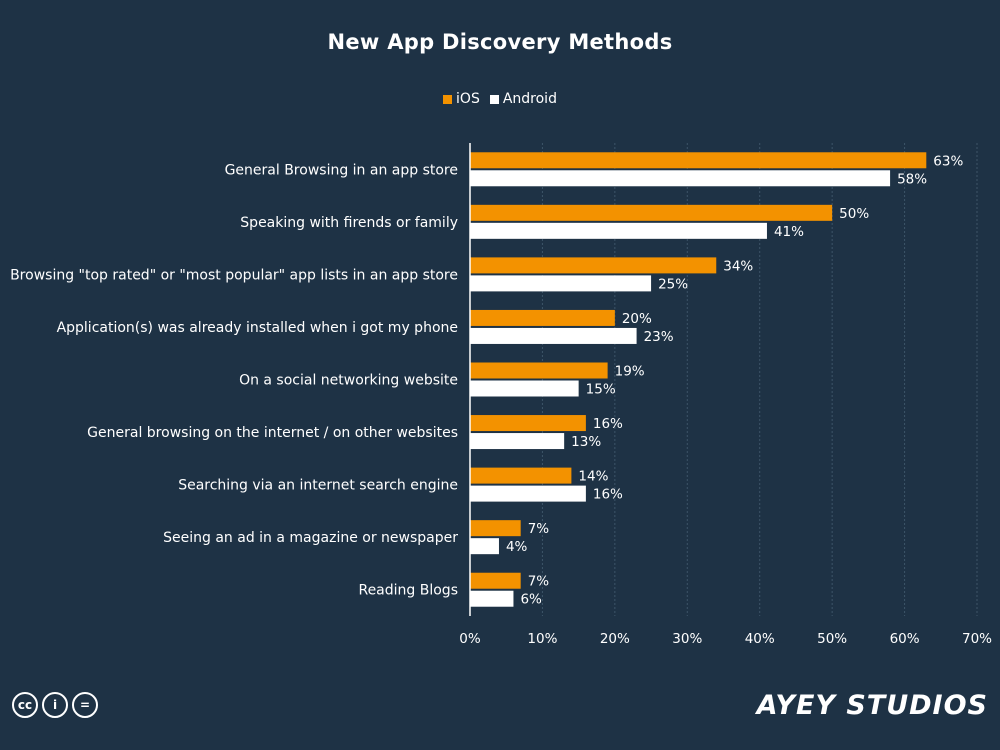  I want to click on chart-title: New App Discovery Methods, so click(500, 42).